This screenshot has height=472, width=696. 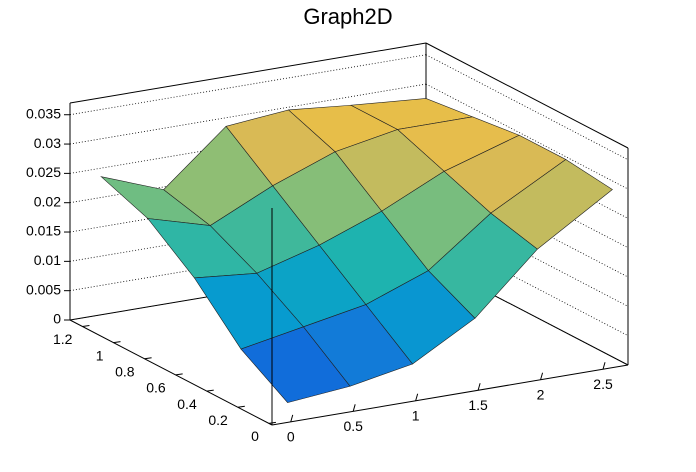 I want to click on z-tick-label: 0.015, so click(x=43, y=231).